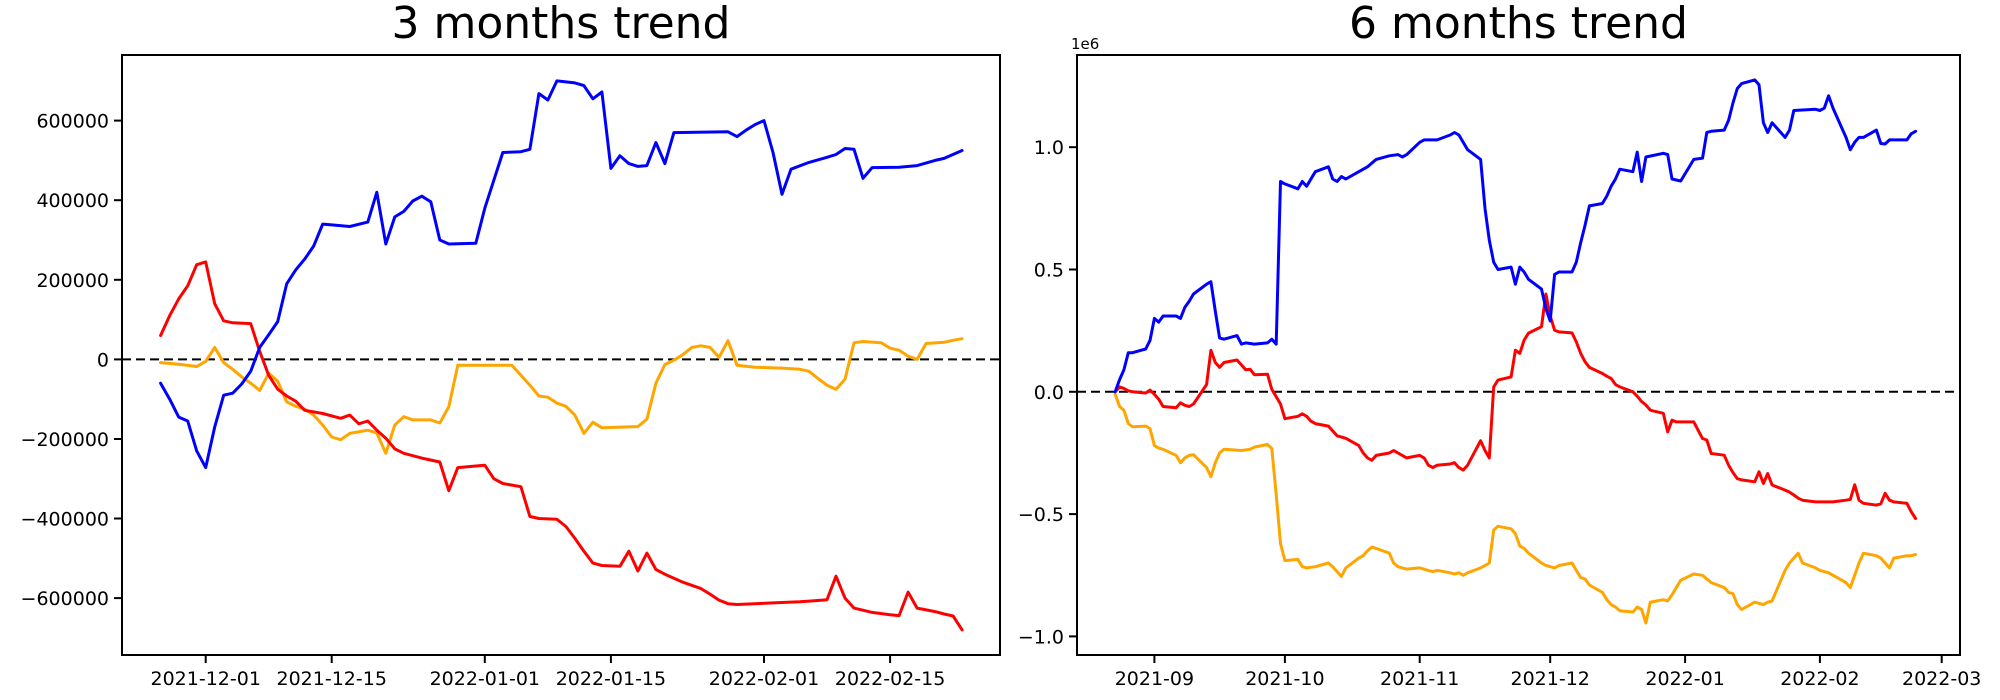 This screenshot has height=700, width=2000. Describe the element at coordinates (65, 440) in the screenshot. I see `y-tick-label: −200000` at that location.